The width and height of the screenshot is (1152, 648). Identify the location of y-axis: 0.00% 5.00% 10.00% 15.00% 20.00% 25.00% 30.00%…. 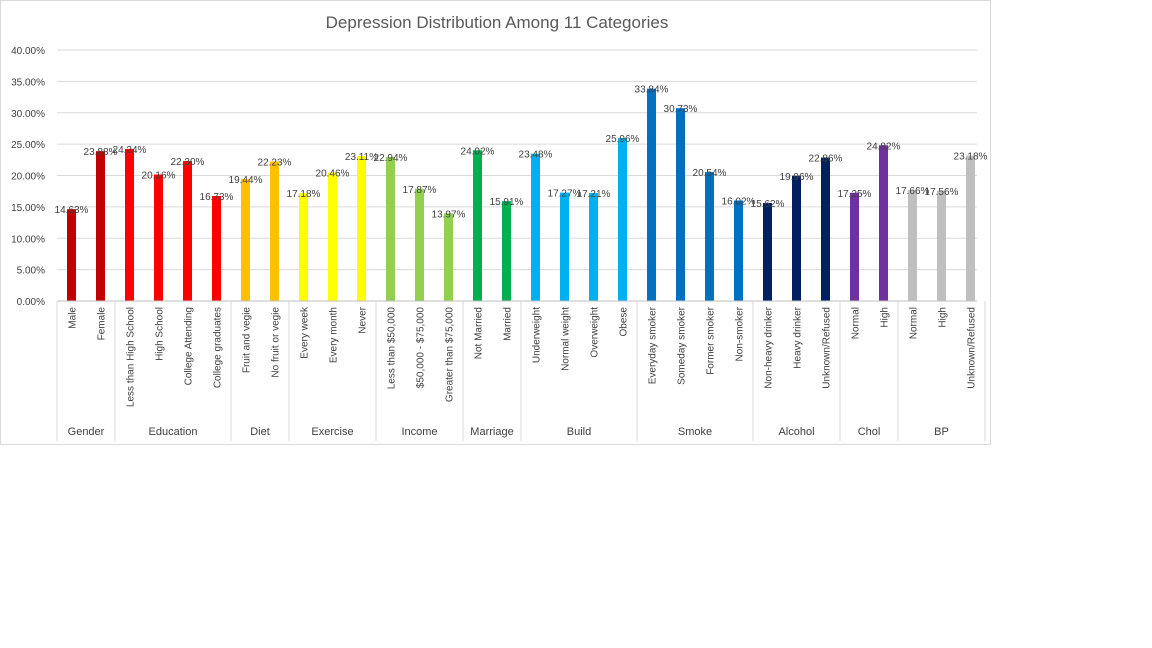
(28, 177).